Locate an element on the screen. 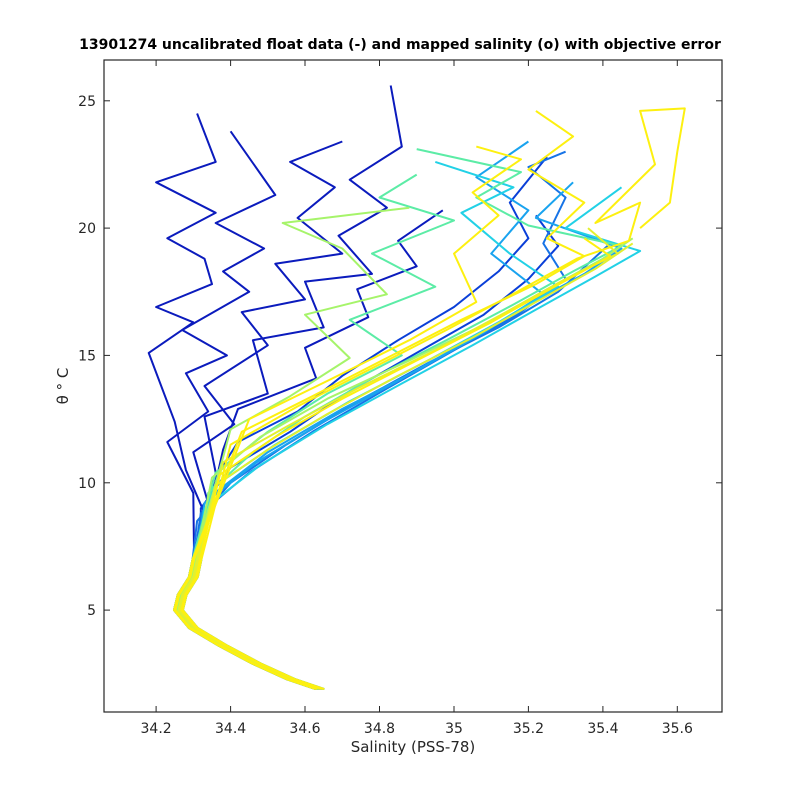 This screenshot has height=800, width=800. y-tick-label: 15 is located at coordinates (87, 356).